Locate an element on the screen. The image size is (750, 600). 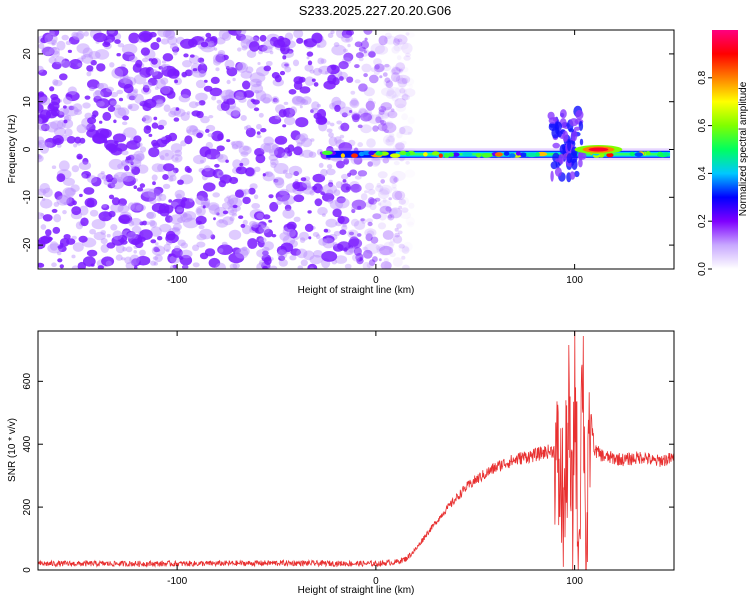
snr-y-tick-label: 400 is located at coordinates (27, 443).